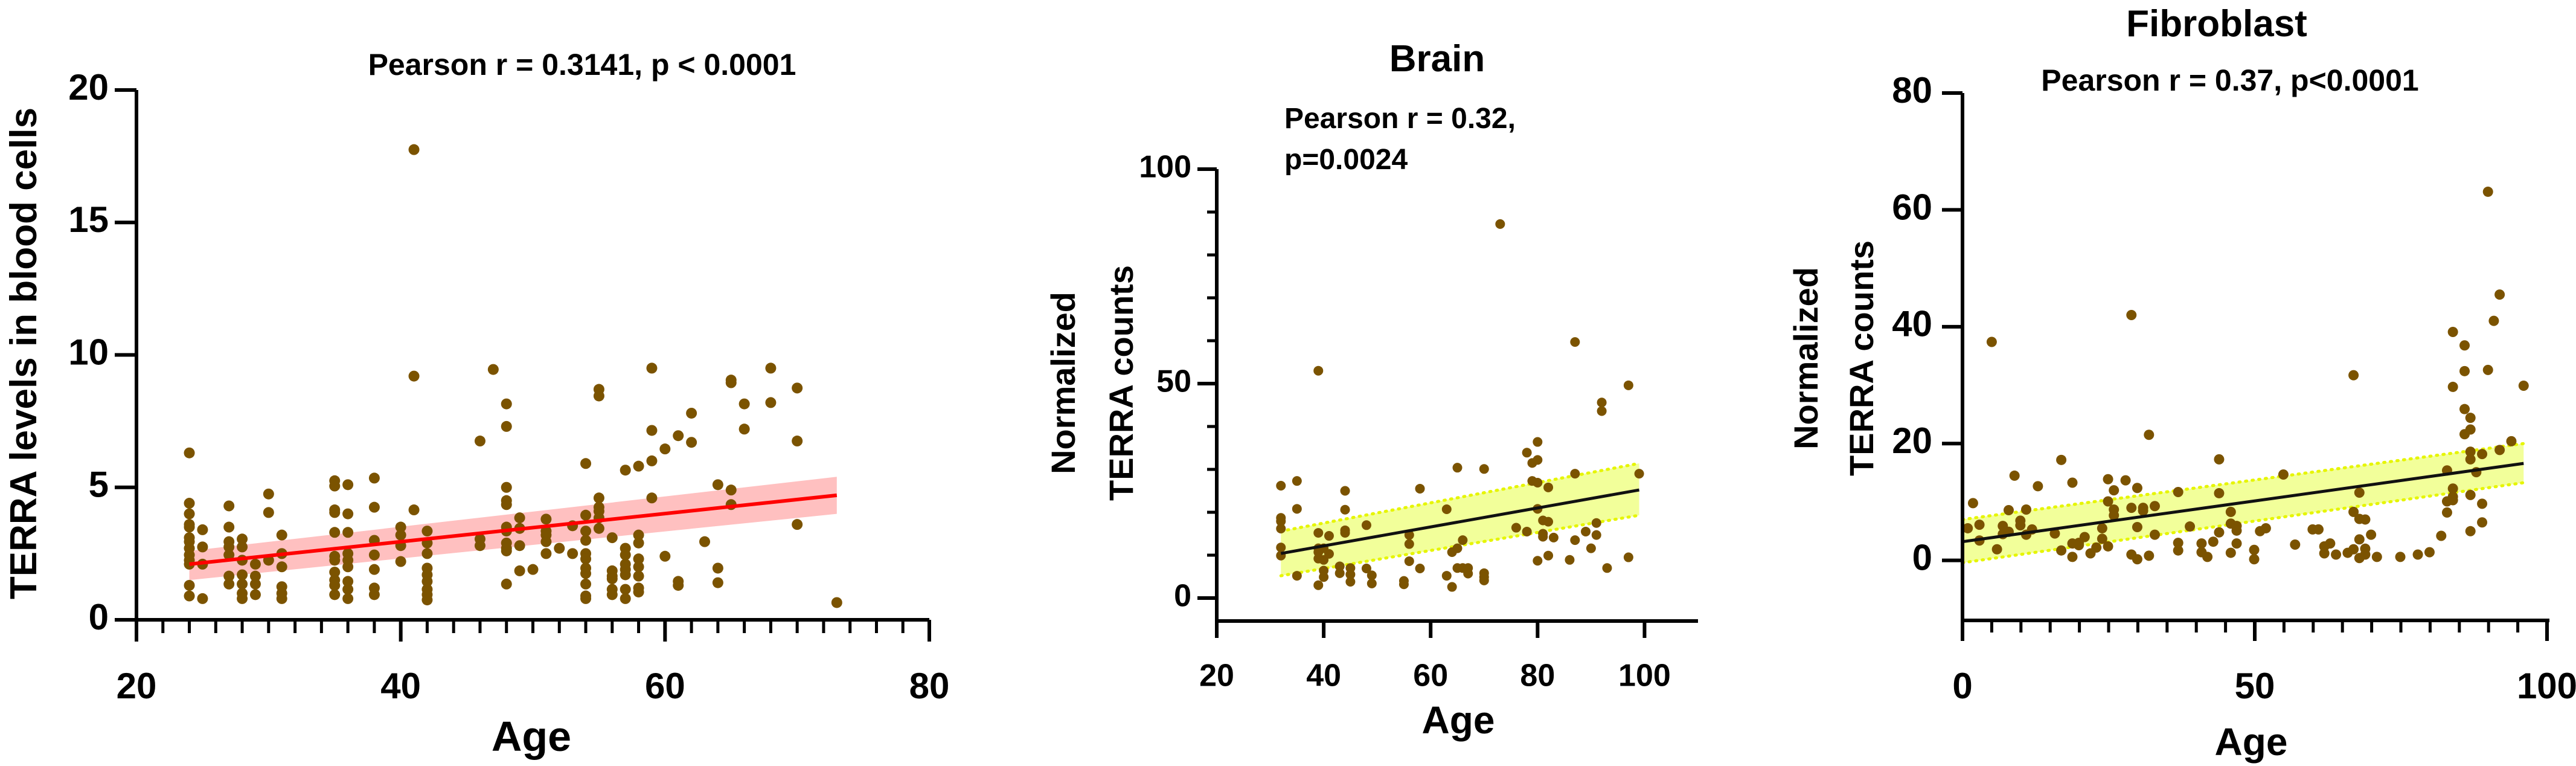 This screenshot has height=766, width=2576. Describe the element at coordinates (1346, 160) in the screenshot. I see `chart-annotation-line-2: p=0.0024` at that location.